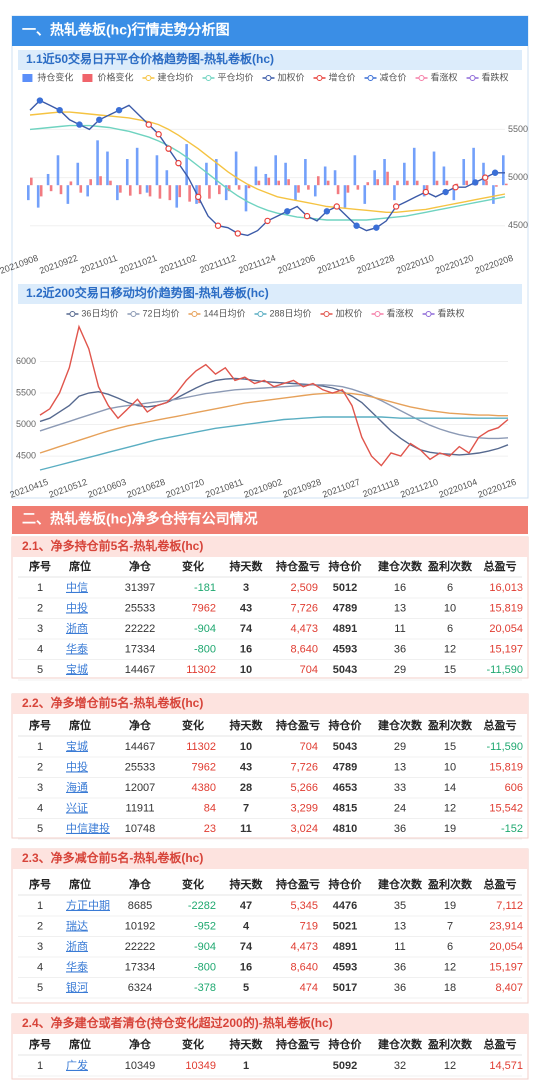  What do you see at coordinates (140, 906) in the screenshot?
I see `table-cell: 8685` at bounding box center [140, 906].